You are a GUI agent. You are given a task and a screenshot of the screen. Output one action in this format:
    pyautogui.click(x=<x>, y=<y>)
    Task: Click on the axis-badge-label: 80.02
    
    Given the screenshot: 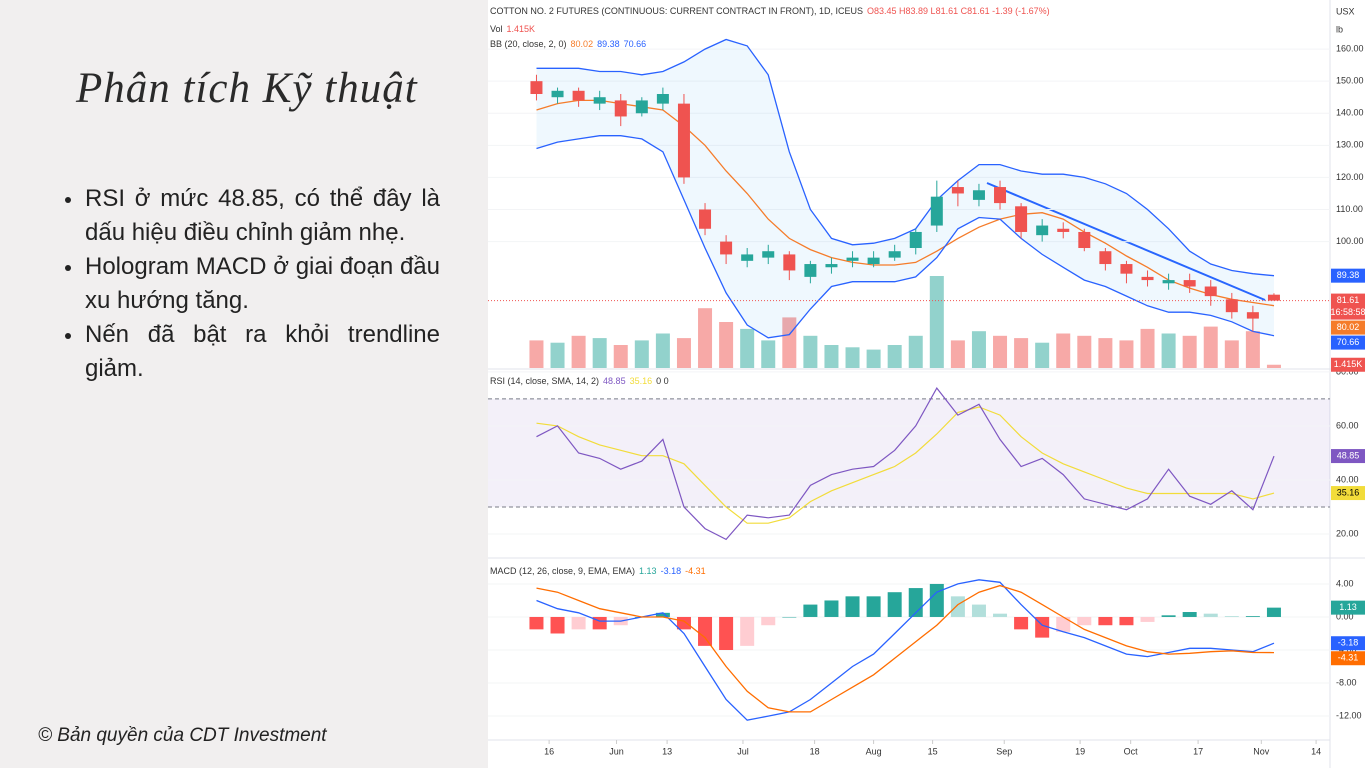 What is the action you would take?
    pyautogui.click(x=1348, y=327)
    